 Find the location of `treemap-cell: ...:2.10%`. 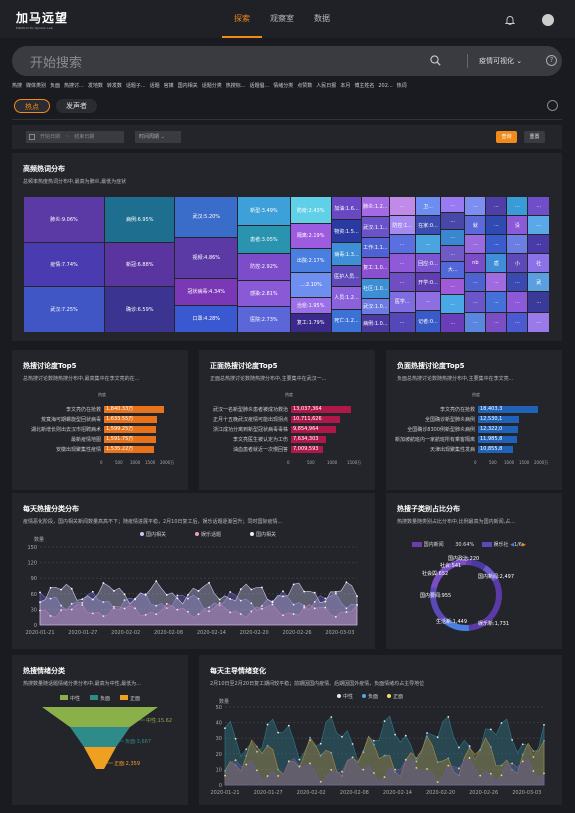

treemap-cell: ...:2.10% is located at coordinates (311, 285).